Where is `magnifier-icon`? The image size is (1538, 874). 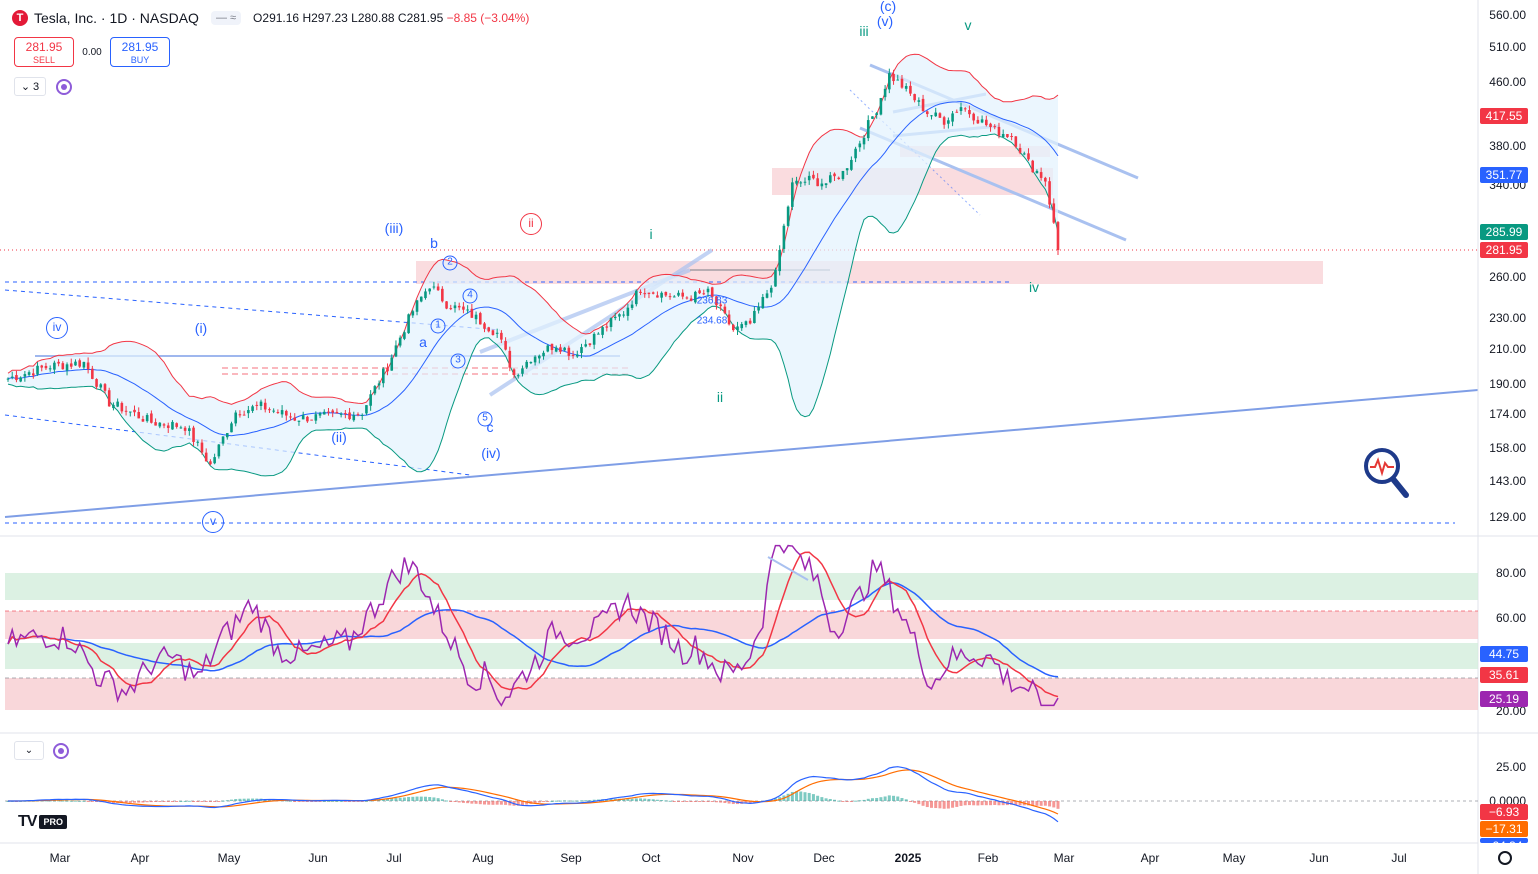
magnifier-icon is located at coordinates (1386, 473).